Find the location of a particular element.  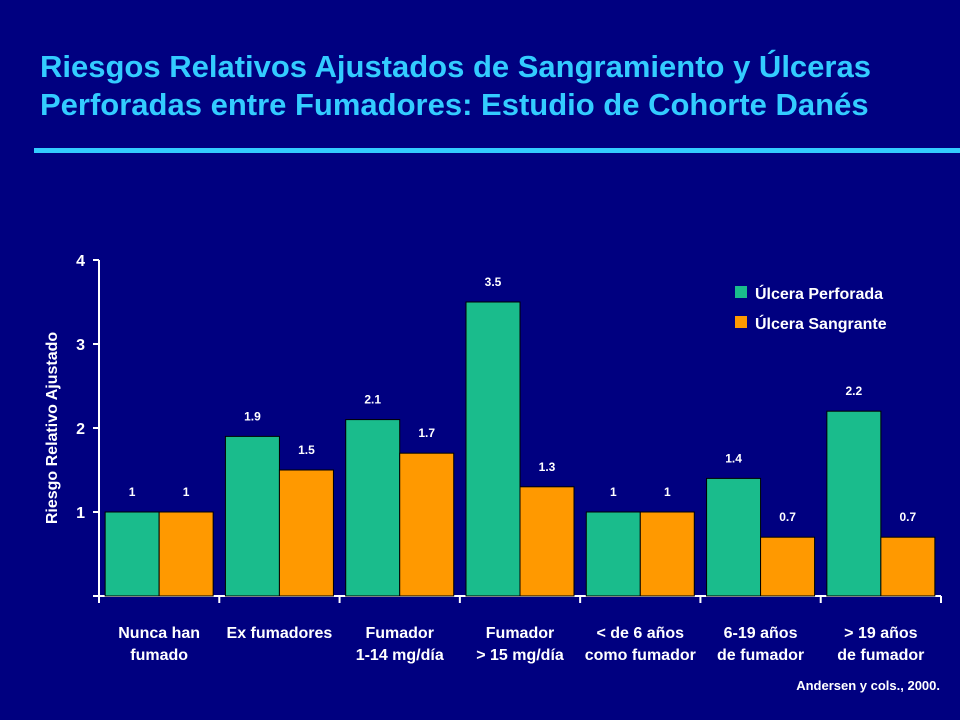

legend-label: Úlcera Sangrante is located at coordinates (821, 323).